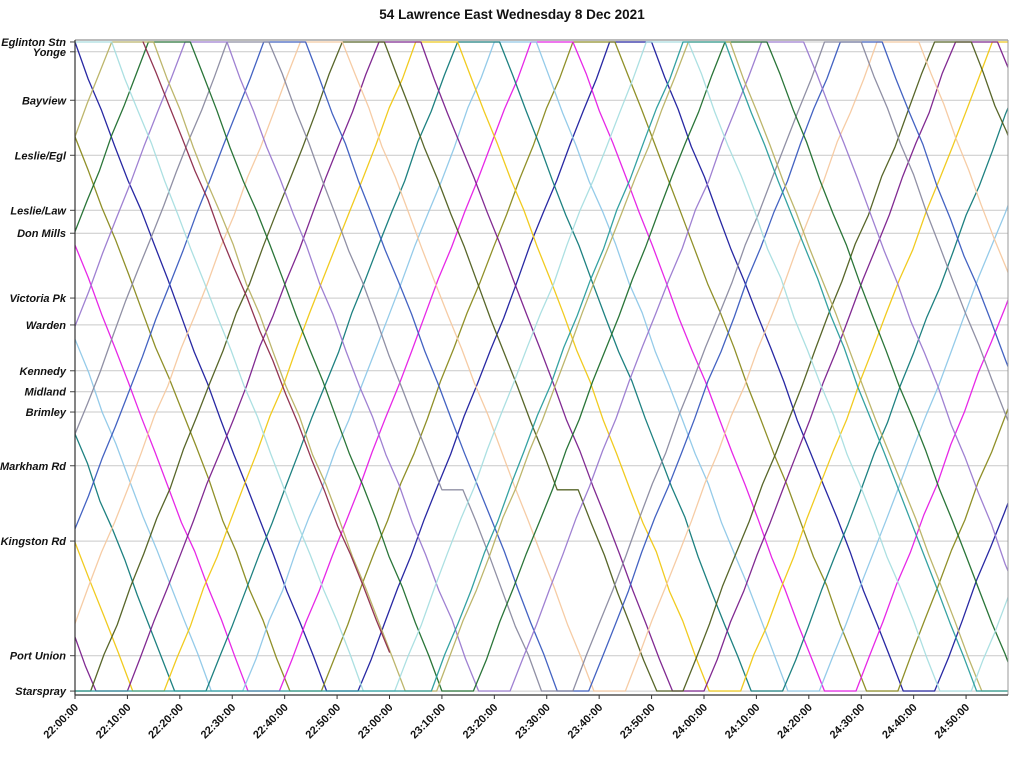  What do you see at coordinates (586, 722) in the screenshot?
I see `x-tick-label: 23:40:00` at bounding box center [586, 722].